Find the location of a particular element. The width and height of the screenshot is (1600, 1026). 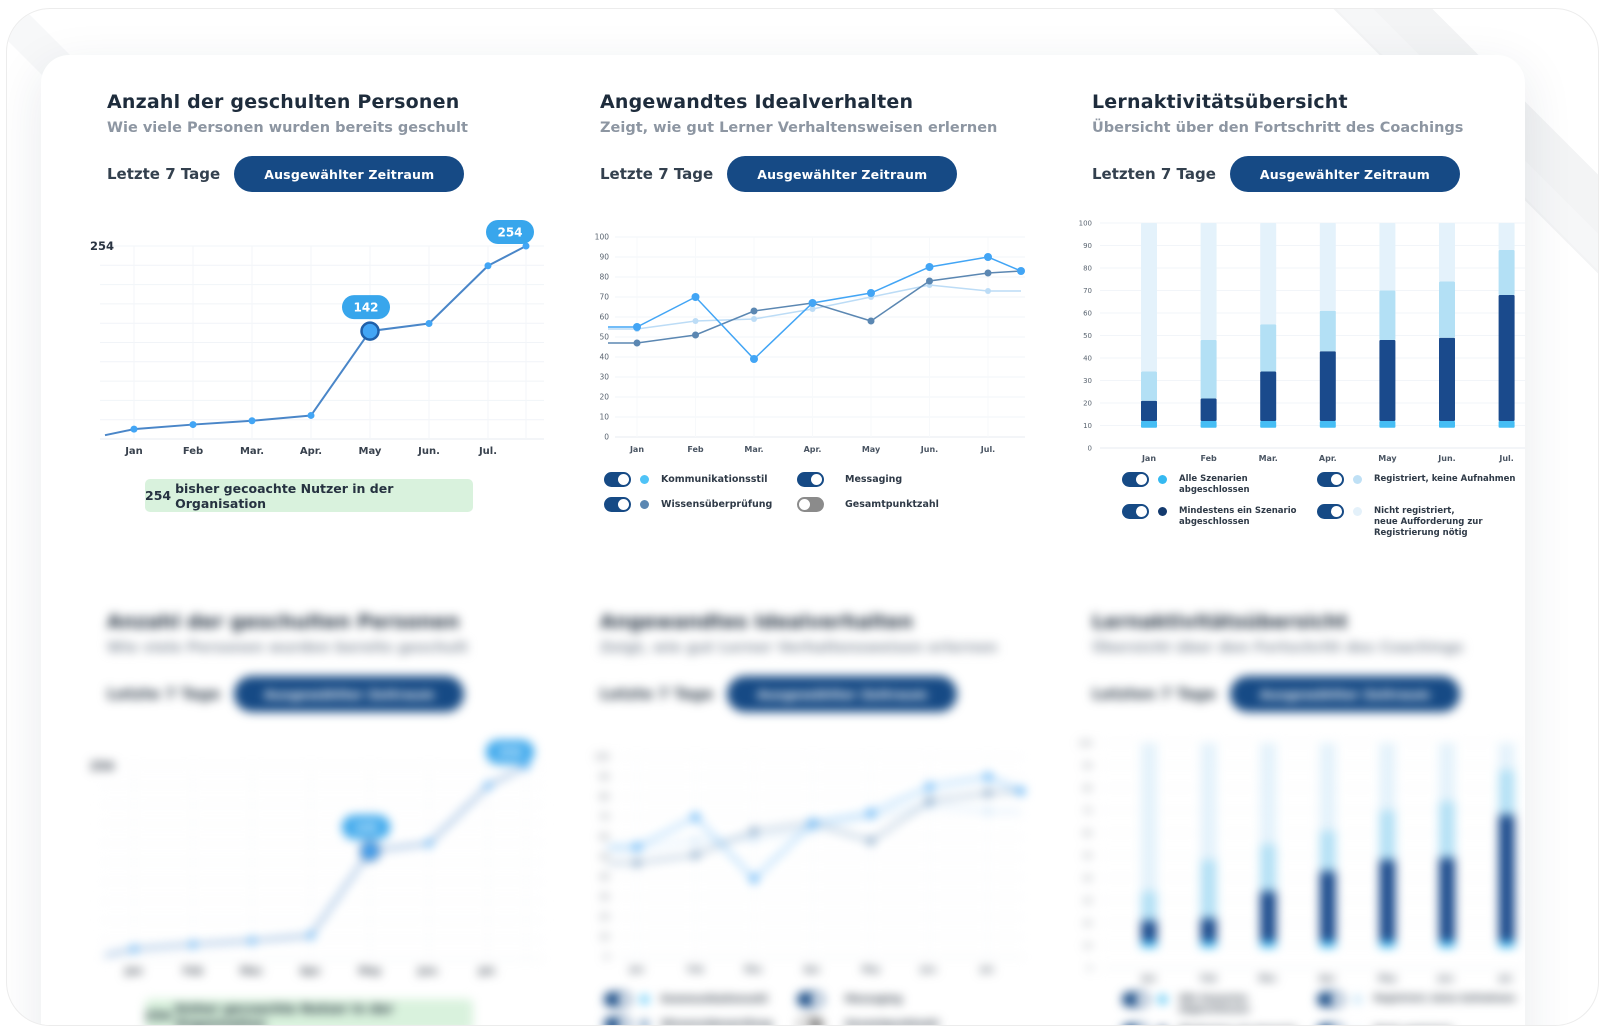

legend-label: Alle Szenarien abgeschlossen is located at coordinates (1248, 485).